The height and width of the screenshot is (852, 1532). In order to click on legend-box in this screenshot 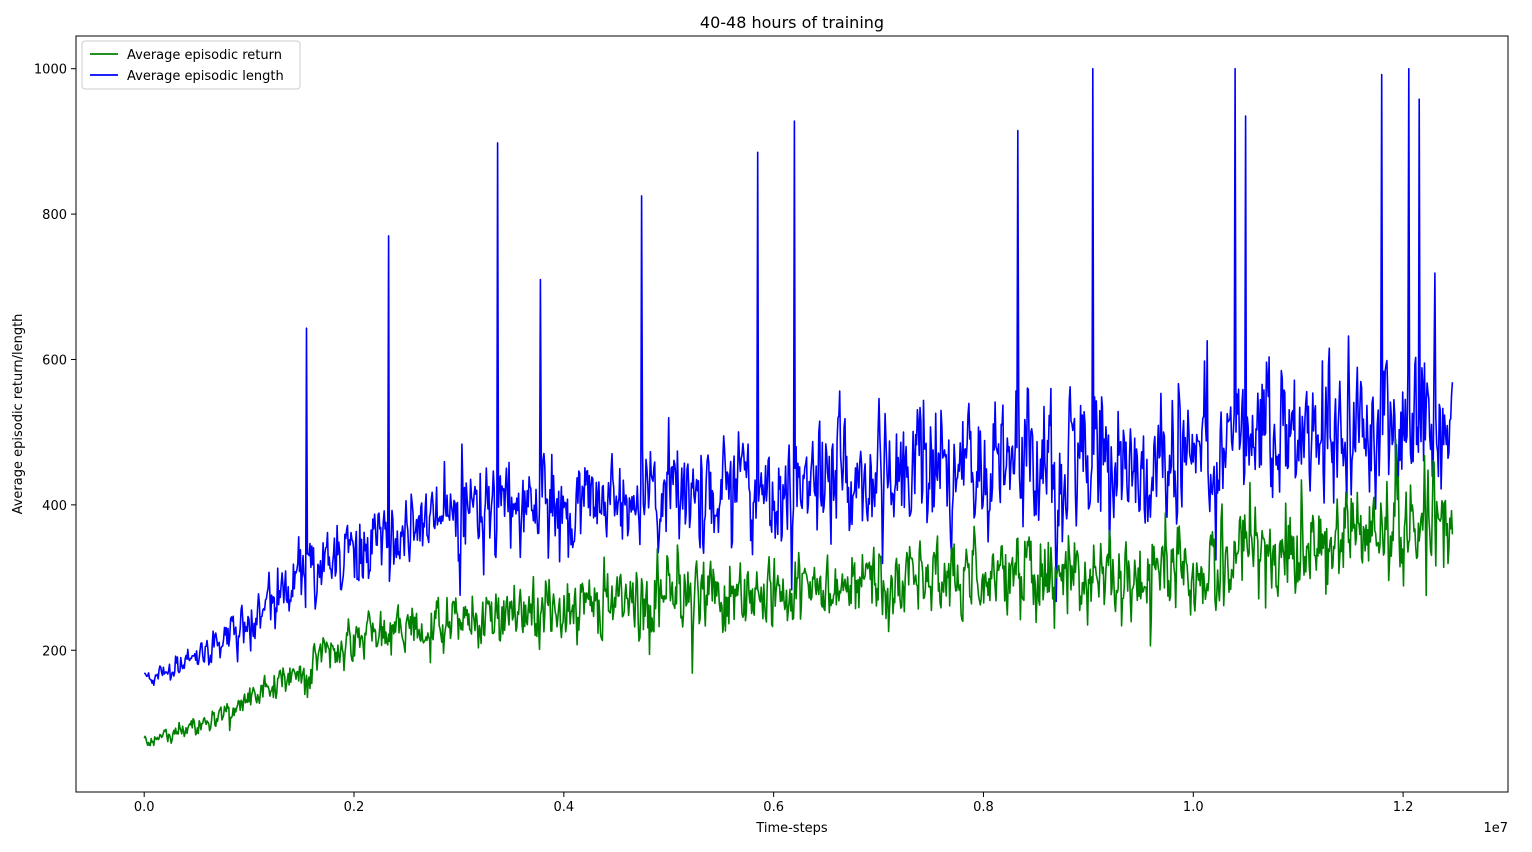, I will do `click(191, 65)`.